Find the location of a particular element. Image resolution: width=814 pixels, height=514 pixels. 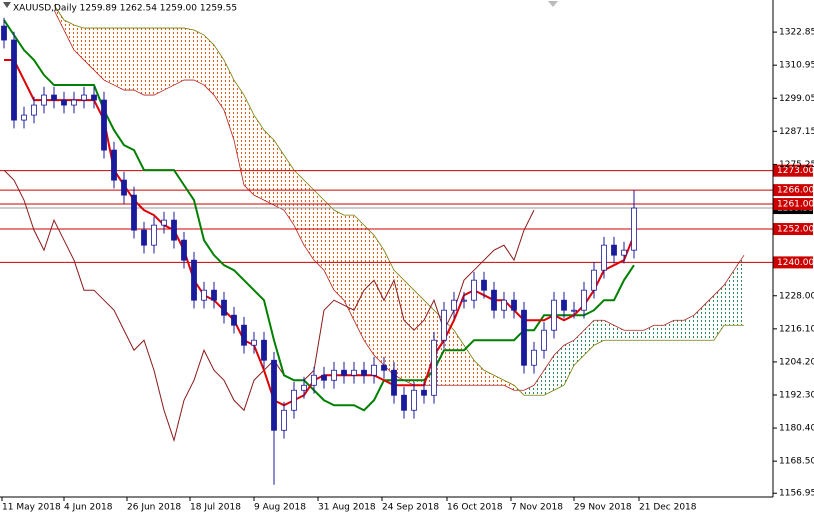

x-tick-label: 18 Jul 2018 is located at coordinates (215, 508).